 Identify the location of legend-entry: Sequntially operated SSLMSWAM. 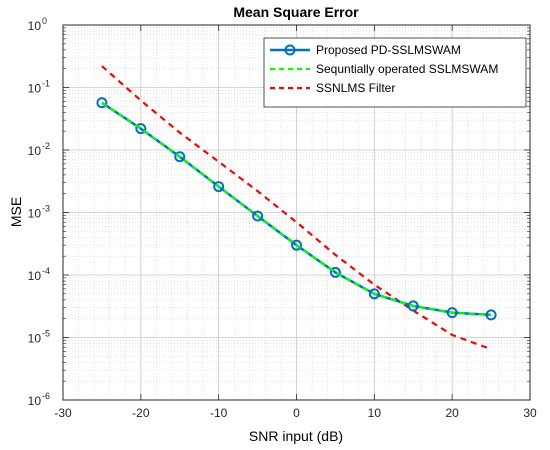
(384, 69).